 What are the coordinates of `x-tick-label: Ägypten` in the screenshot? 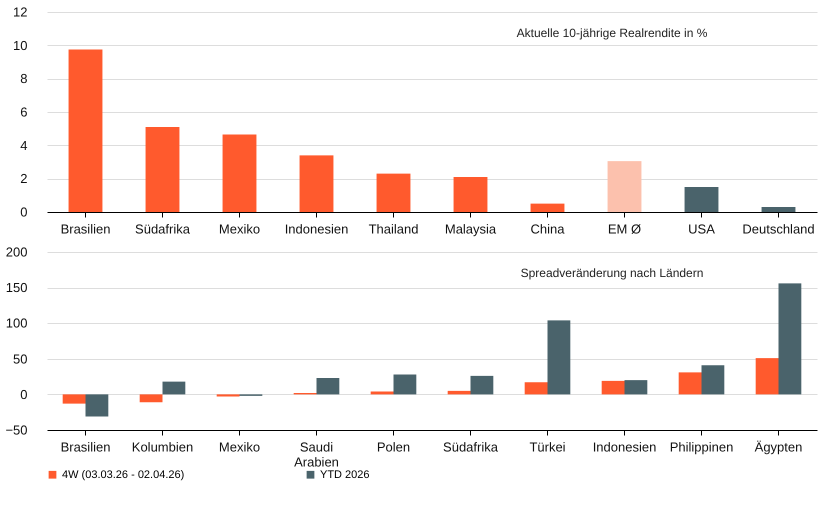 It's located at (778, 447).